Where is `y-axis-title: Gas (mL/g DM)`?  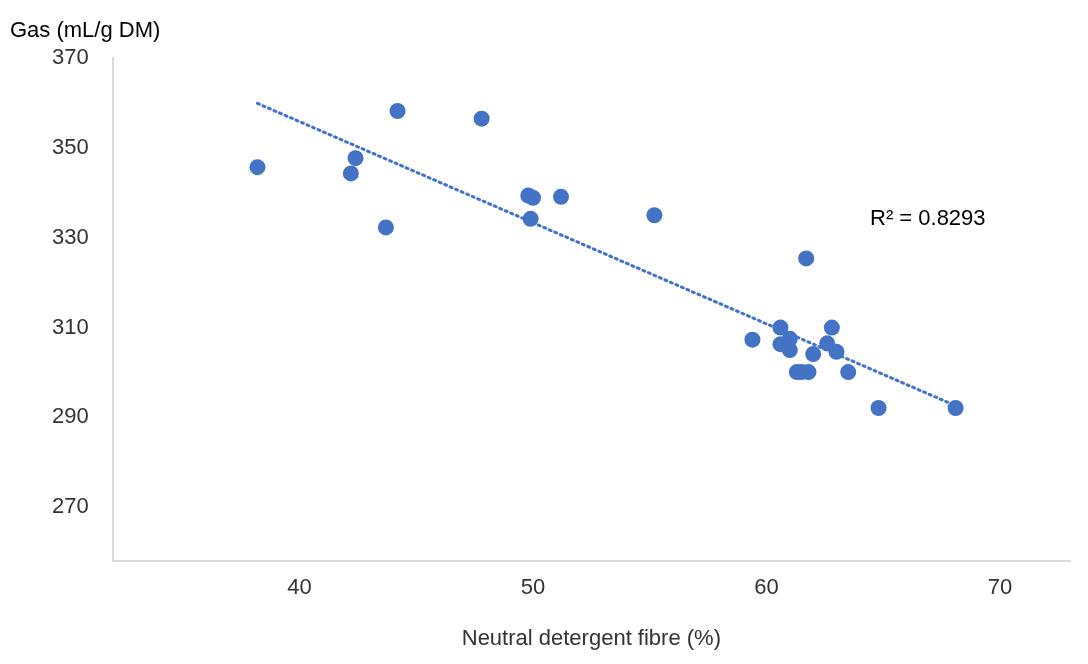
y-axis-title: Gas (mL/g DM) is located at coordinates (85, 30).